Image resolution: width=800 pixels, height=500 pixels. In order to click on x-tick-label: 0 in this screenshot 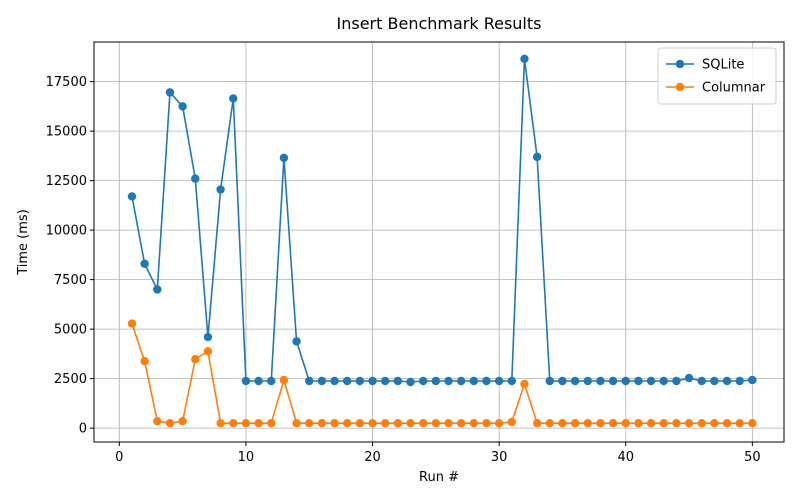, I will do `click(119, 457)`.